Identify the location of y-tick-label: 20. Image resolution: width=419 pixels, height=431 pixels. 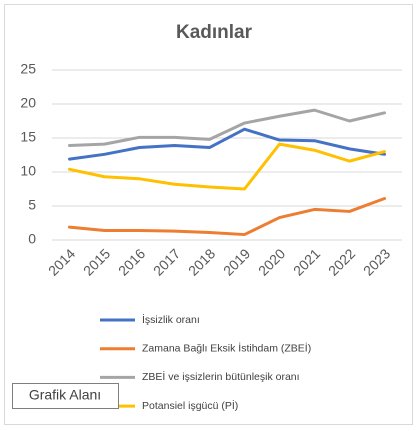
(28, 103).